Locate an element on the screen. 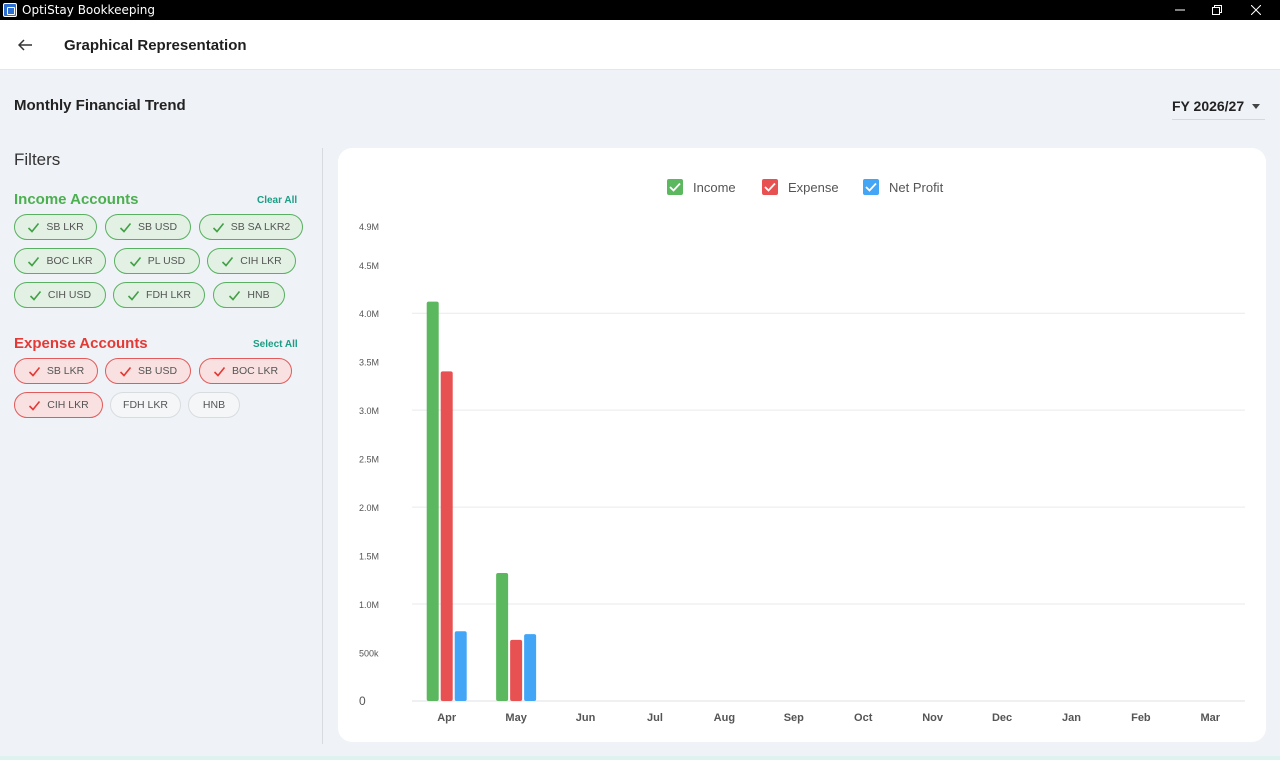 The image size is (1280, 760). x-tick-label: Mar is located at coordinates (1211, 718).